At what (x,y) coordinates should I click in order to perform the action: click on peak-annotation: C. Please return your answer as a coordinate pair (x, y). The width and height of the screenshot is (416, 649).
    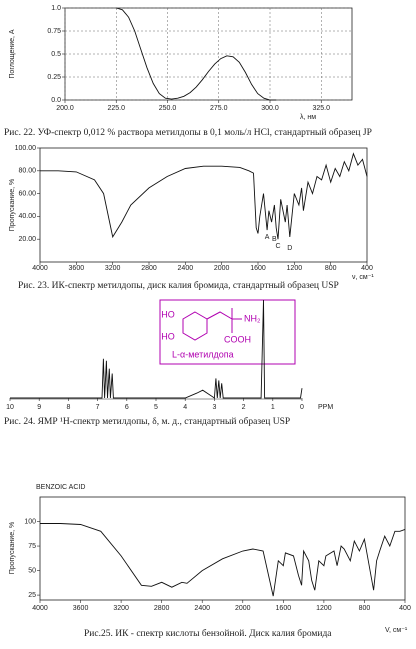
    Looking at the image, I should click on (277, 246).